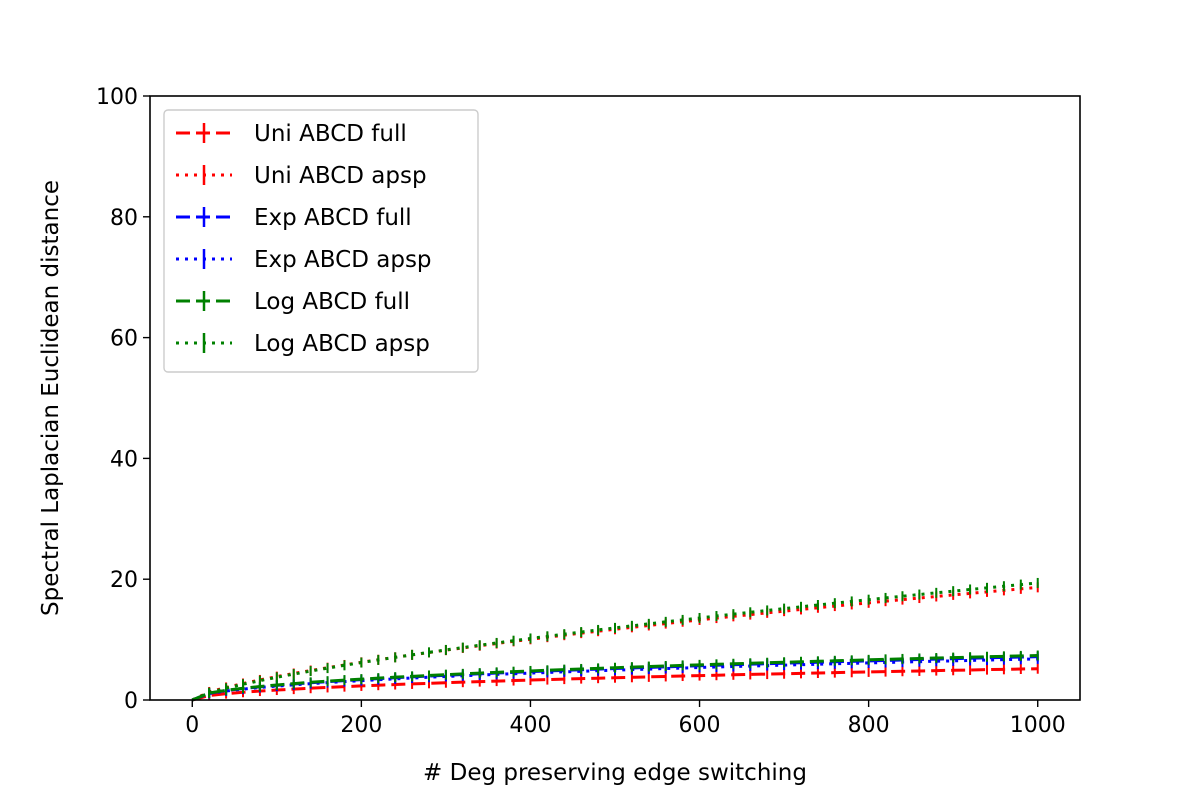 The image size is (1200, 800). I want to click on legend-label-0: Uni ABCD full, so click(330, 134).